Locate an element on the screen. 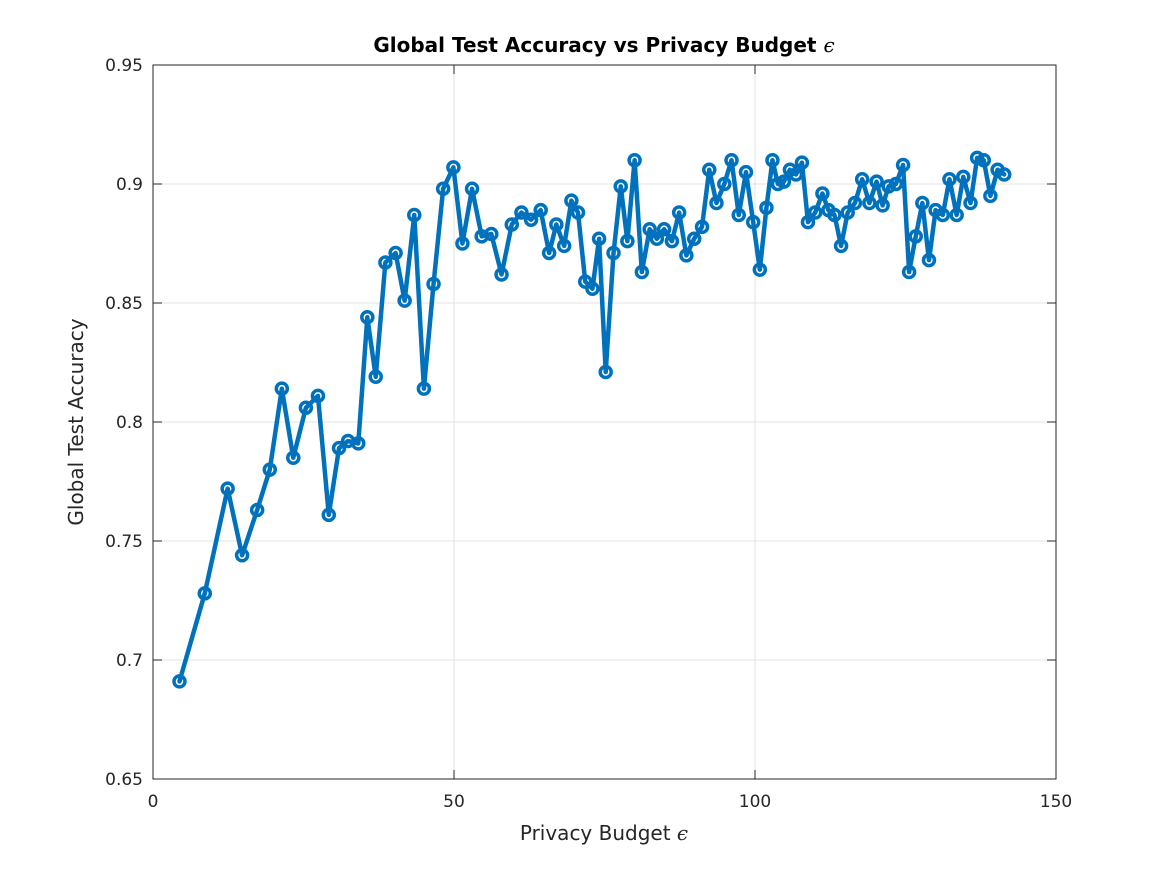 This screenshot has height=875, width=1167. y-tick-label: 0.75 is located at coordinates (124, 542).